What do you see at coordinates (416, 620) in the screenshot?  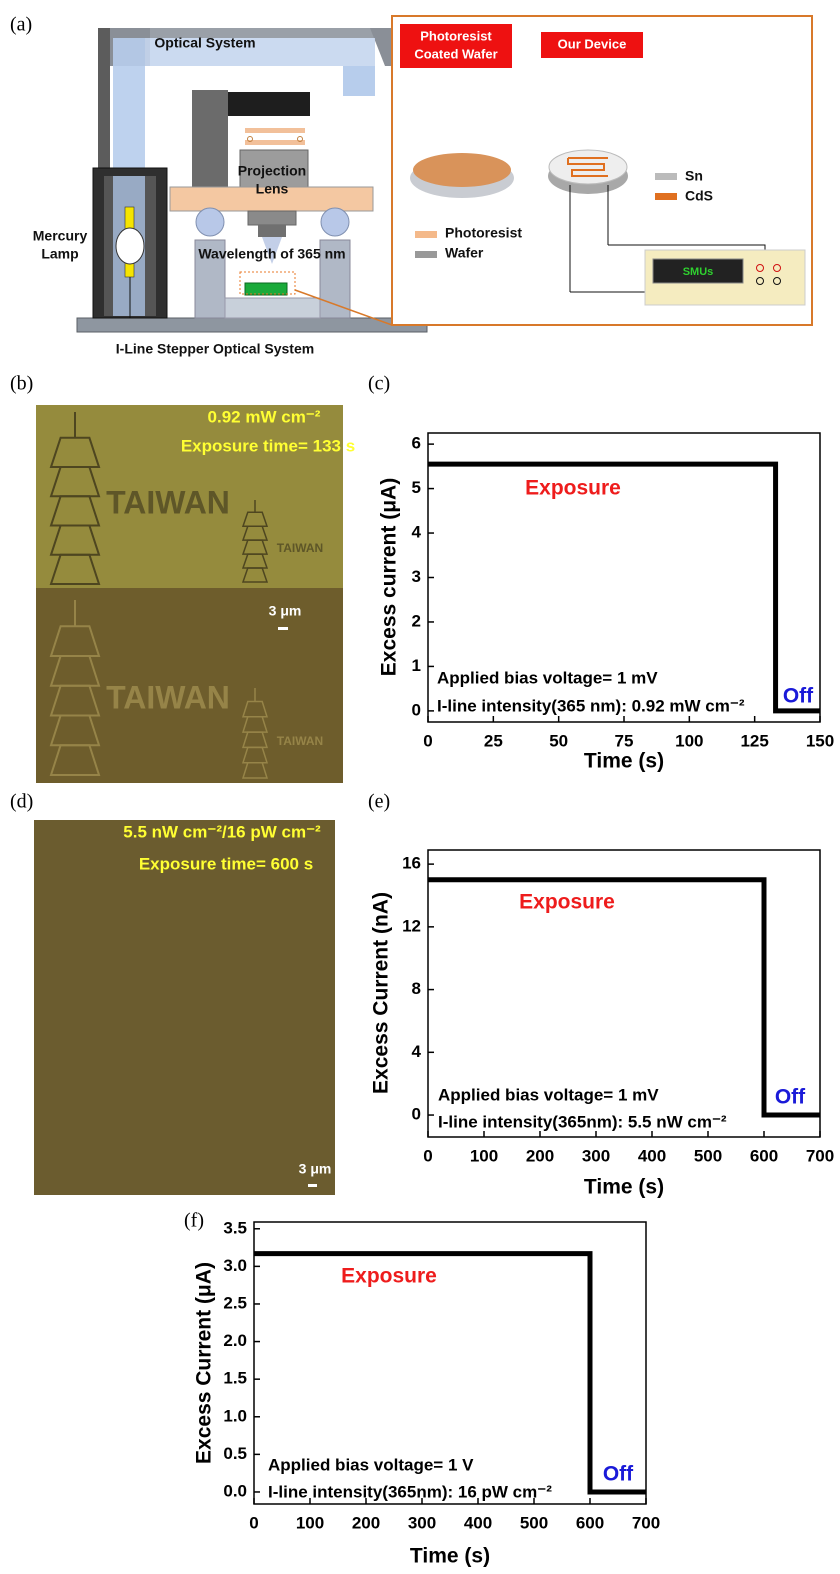 I see `y-tick-label: 2` at bounding box center [416, 620].